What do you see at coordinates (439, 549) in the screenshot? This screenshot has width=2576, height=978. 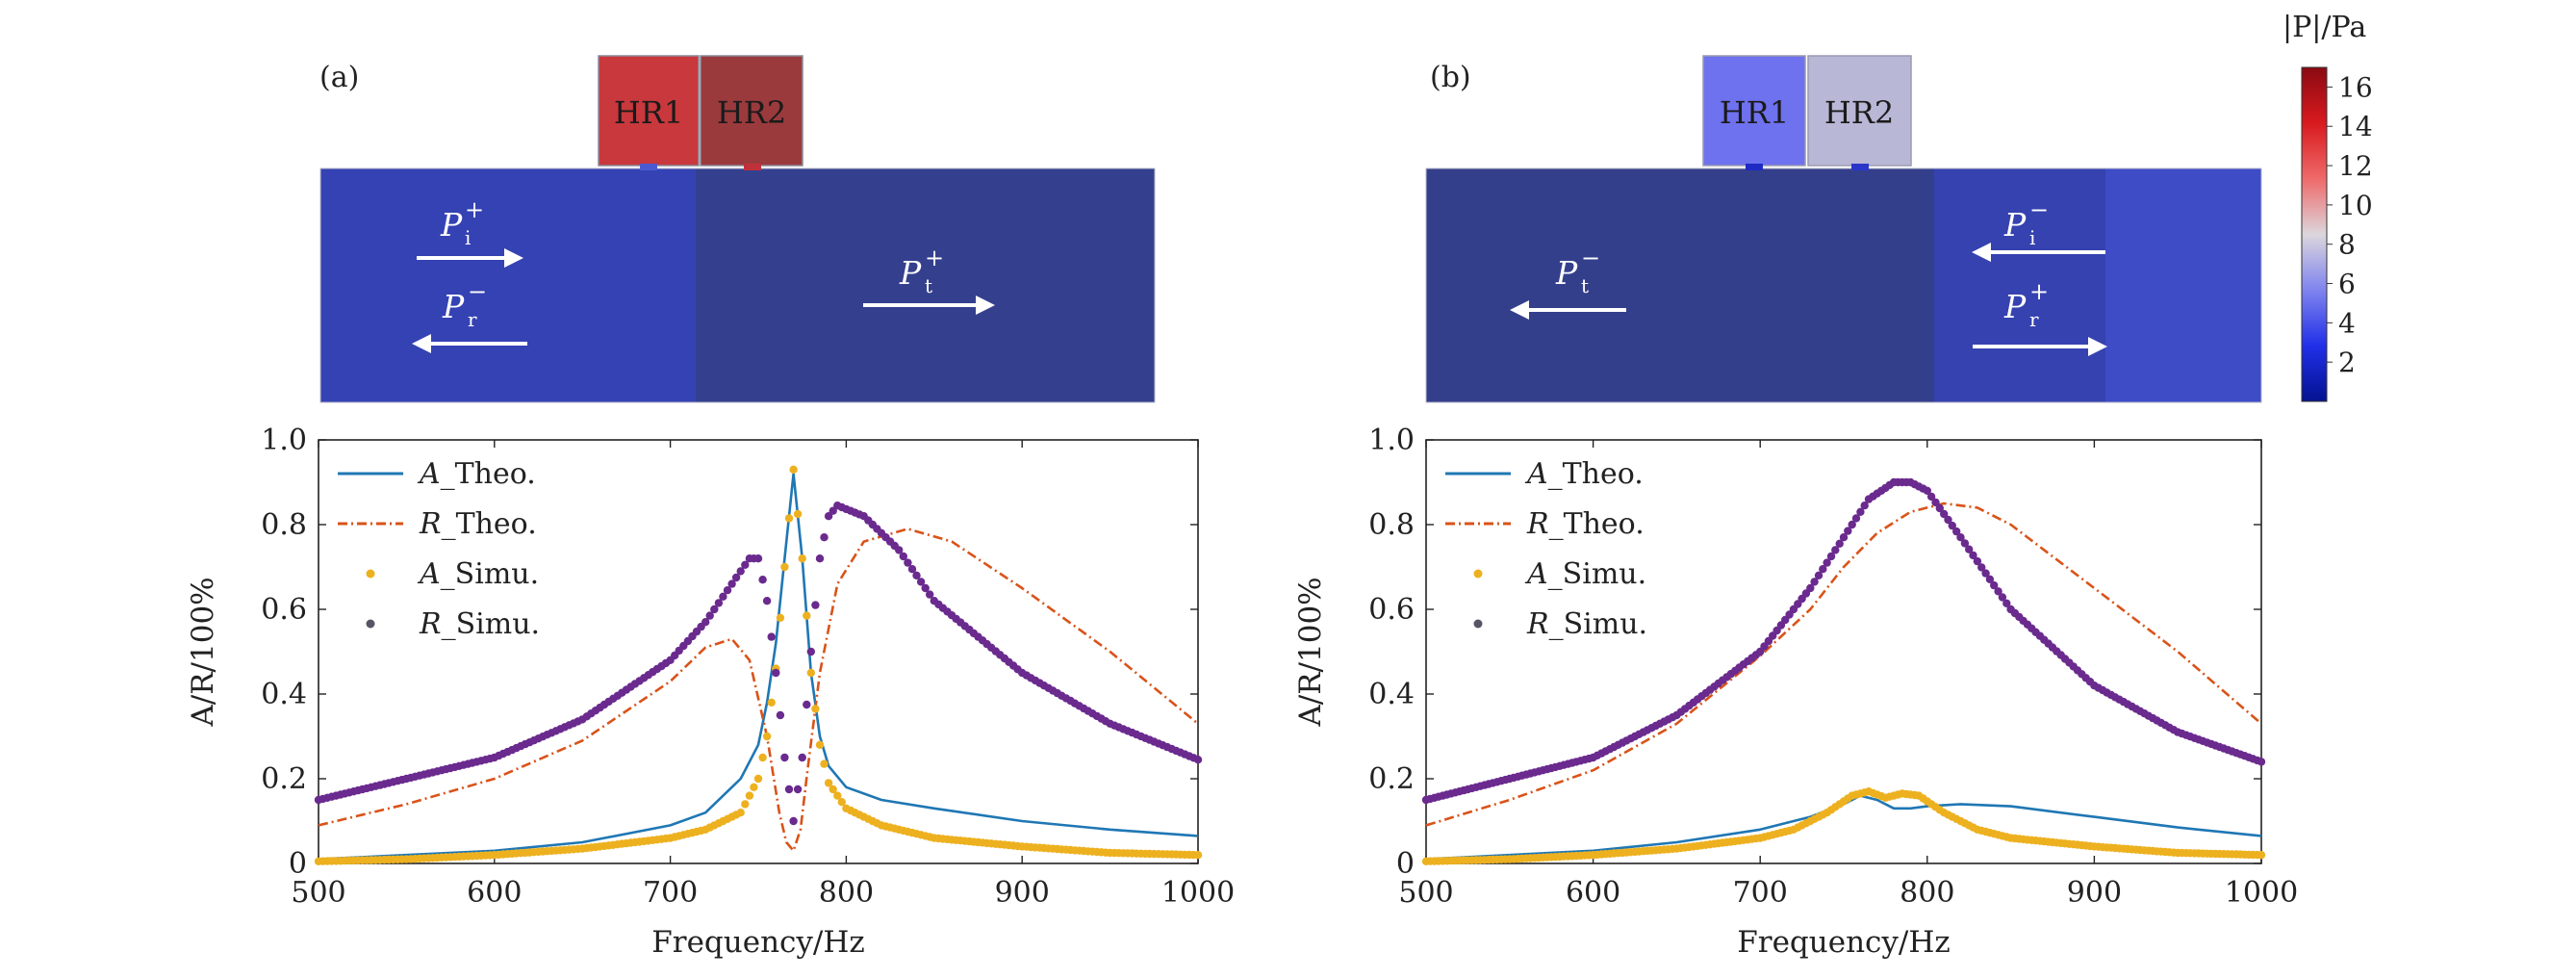 I see `legend: A_Theo. R_Theo. A_Simu. R_Simu.` at bounding box center [439, 549].